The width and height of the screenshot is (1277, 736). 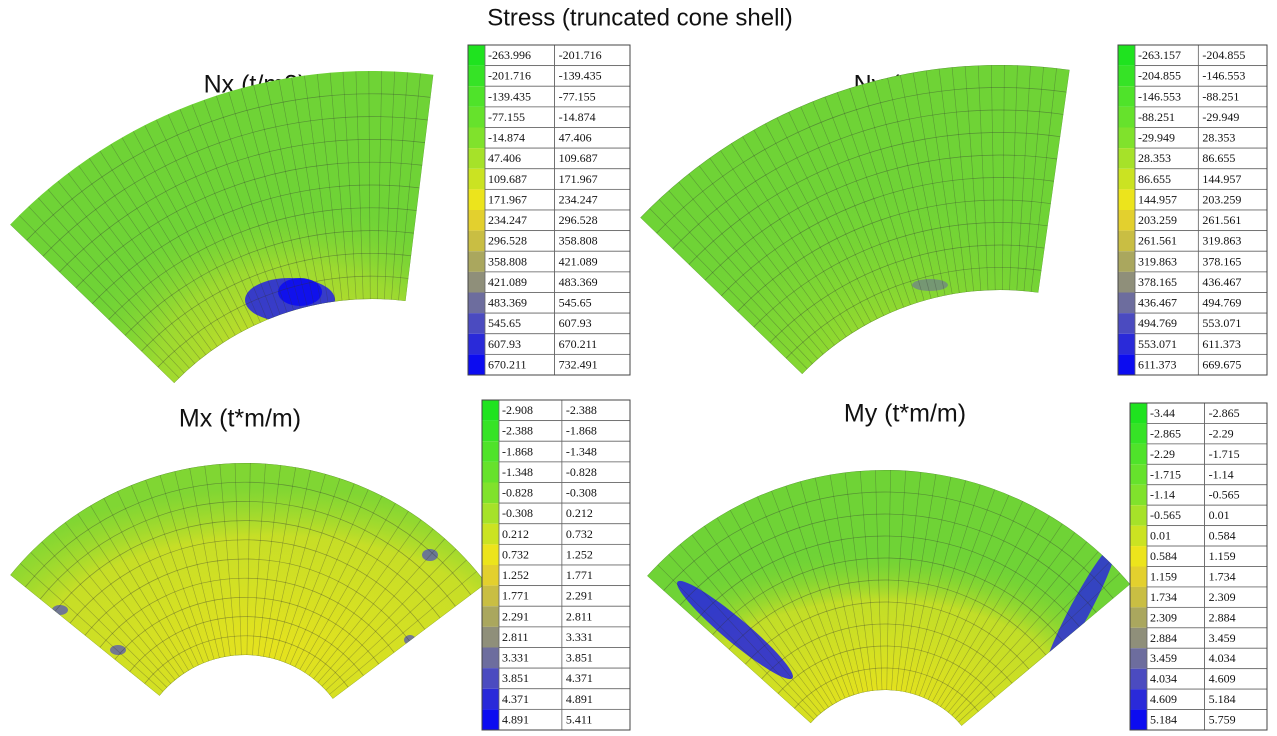 What do you see at coordinates (507, 220) in the screenshot?
I see `legend-from: 234.247` at bounding box center [507, 220].